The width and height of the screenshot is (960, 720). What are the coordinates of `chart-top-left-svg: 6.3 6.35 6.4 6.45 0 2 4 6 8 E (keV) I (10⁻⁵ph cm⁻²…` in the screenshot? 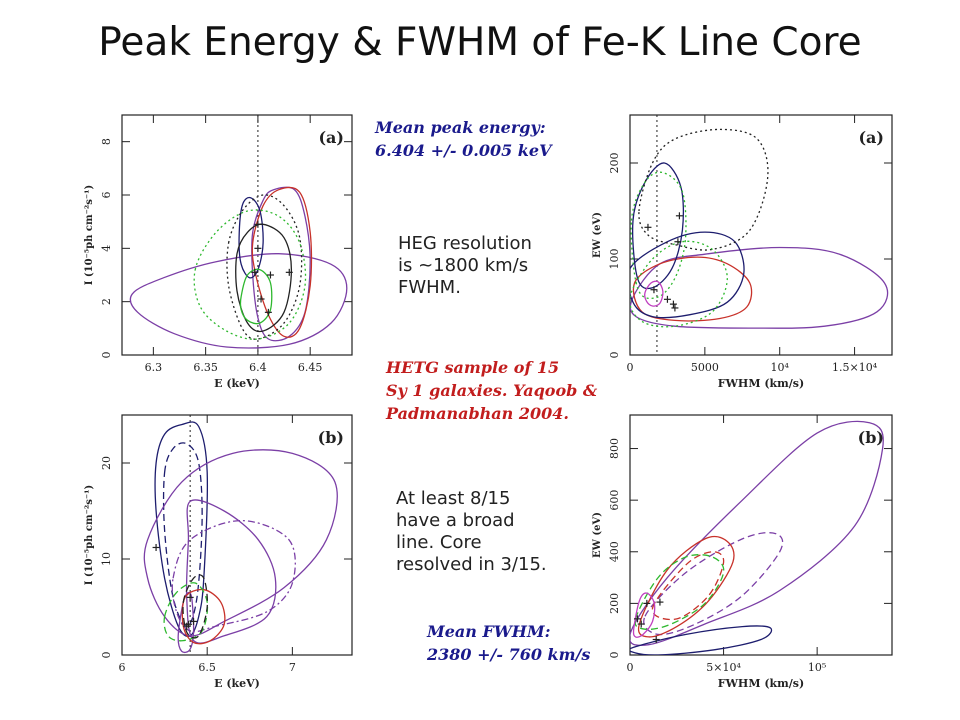 It's located at (218, 252).